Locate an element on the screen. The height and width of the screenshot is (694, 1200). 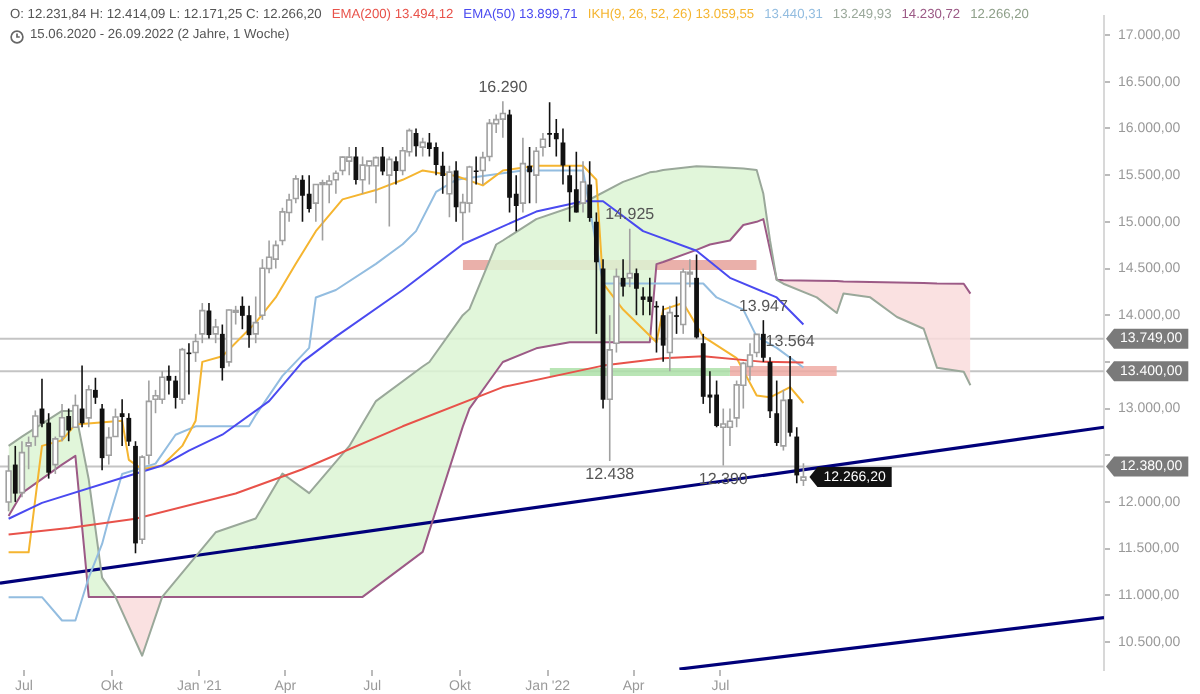
annotation: 13.564 is located at coordinates (790, 341).